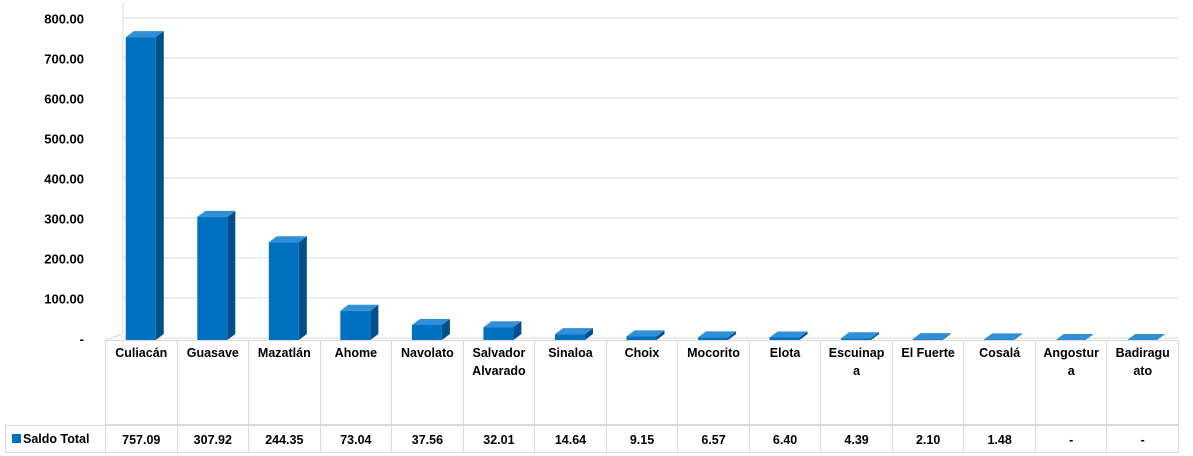 This screenshot has height=456, width=1193. I want to click on category-cell: Ahome, so click(356, 382).